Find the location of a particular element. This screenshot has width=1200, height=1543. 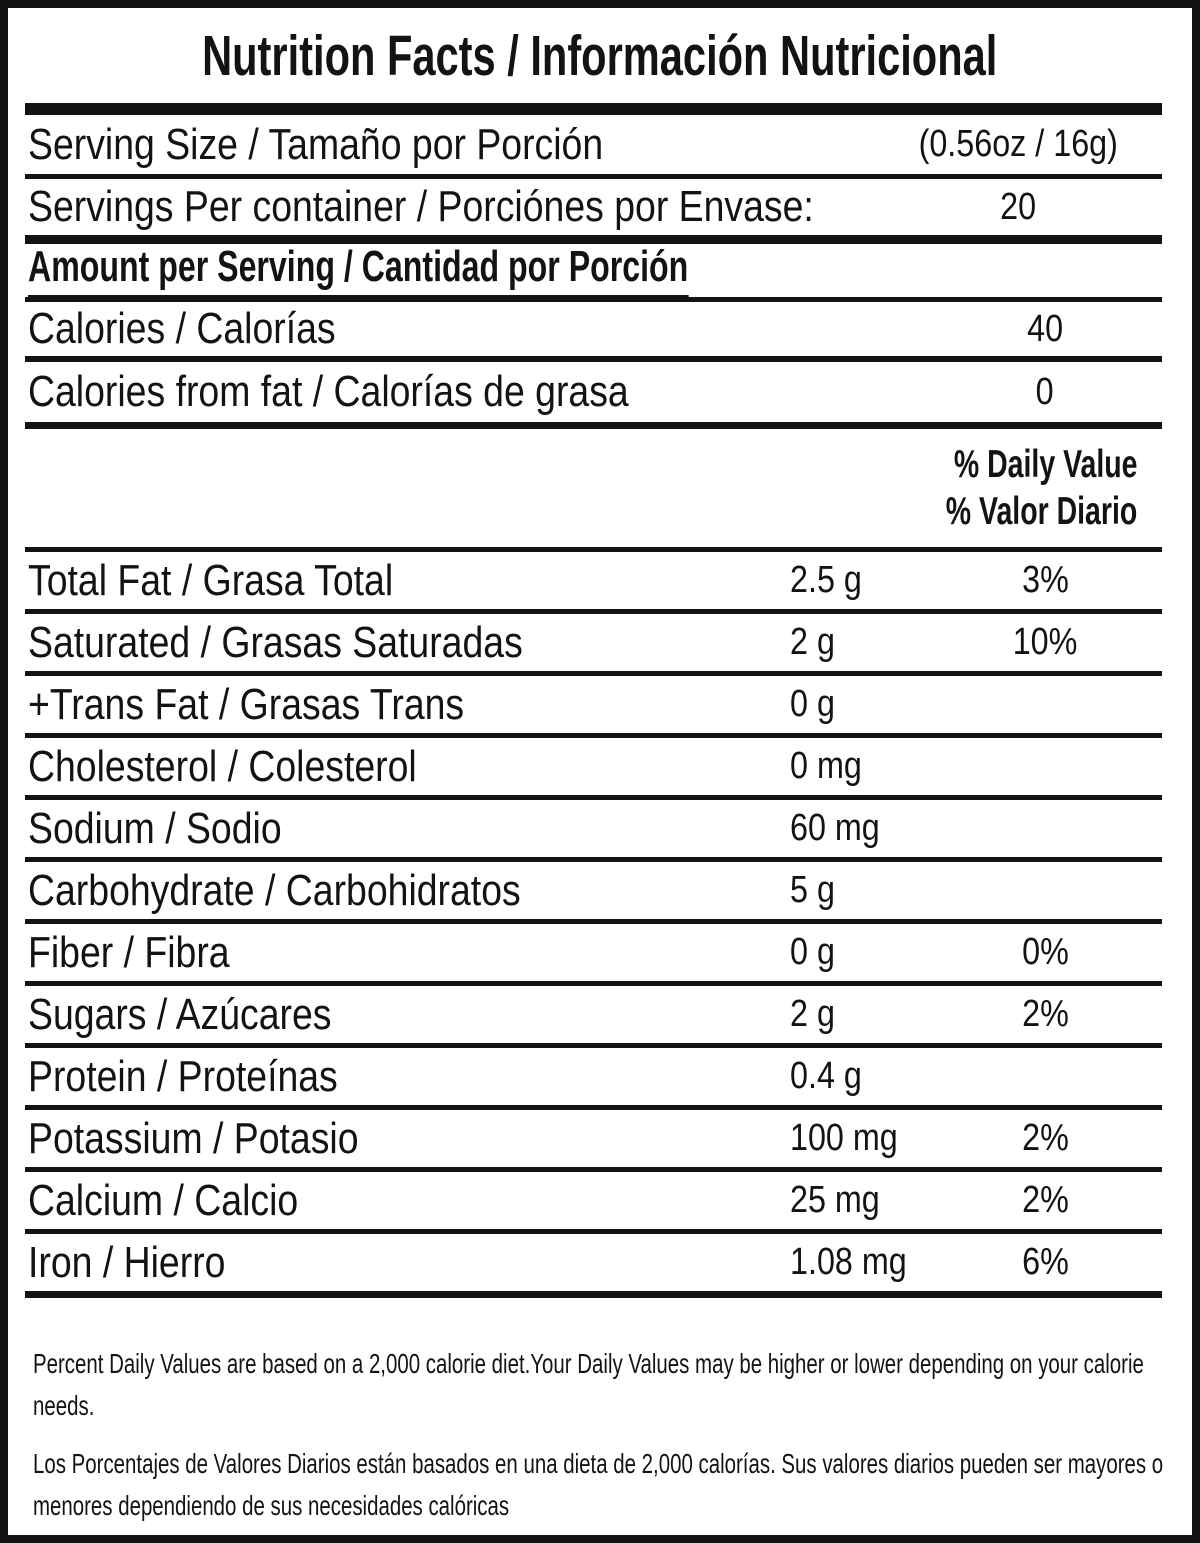

nutrient-dv: 6% is located at coordinates (1045, 1262).